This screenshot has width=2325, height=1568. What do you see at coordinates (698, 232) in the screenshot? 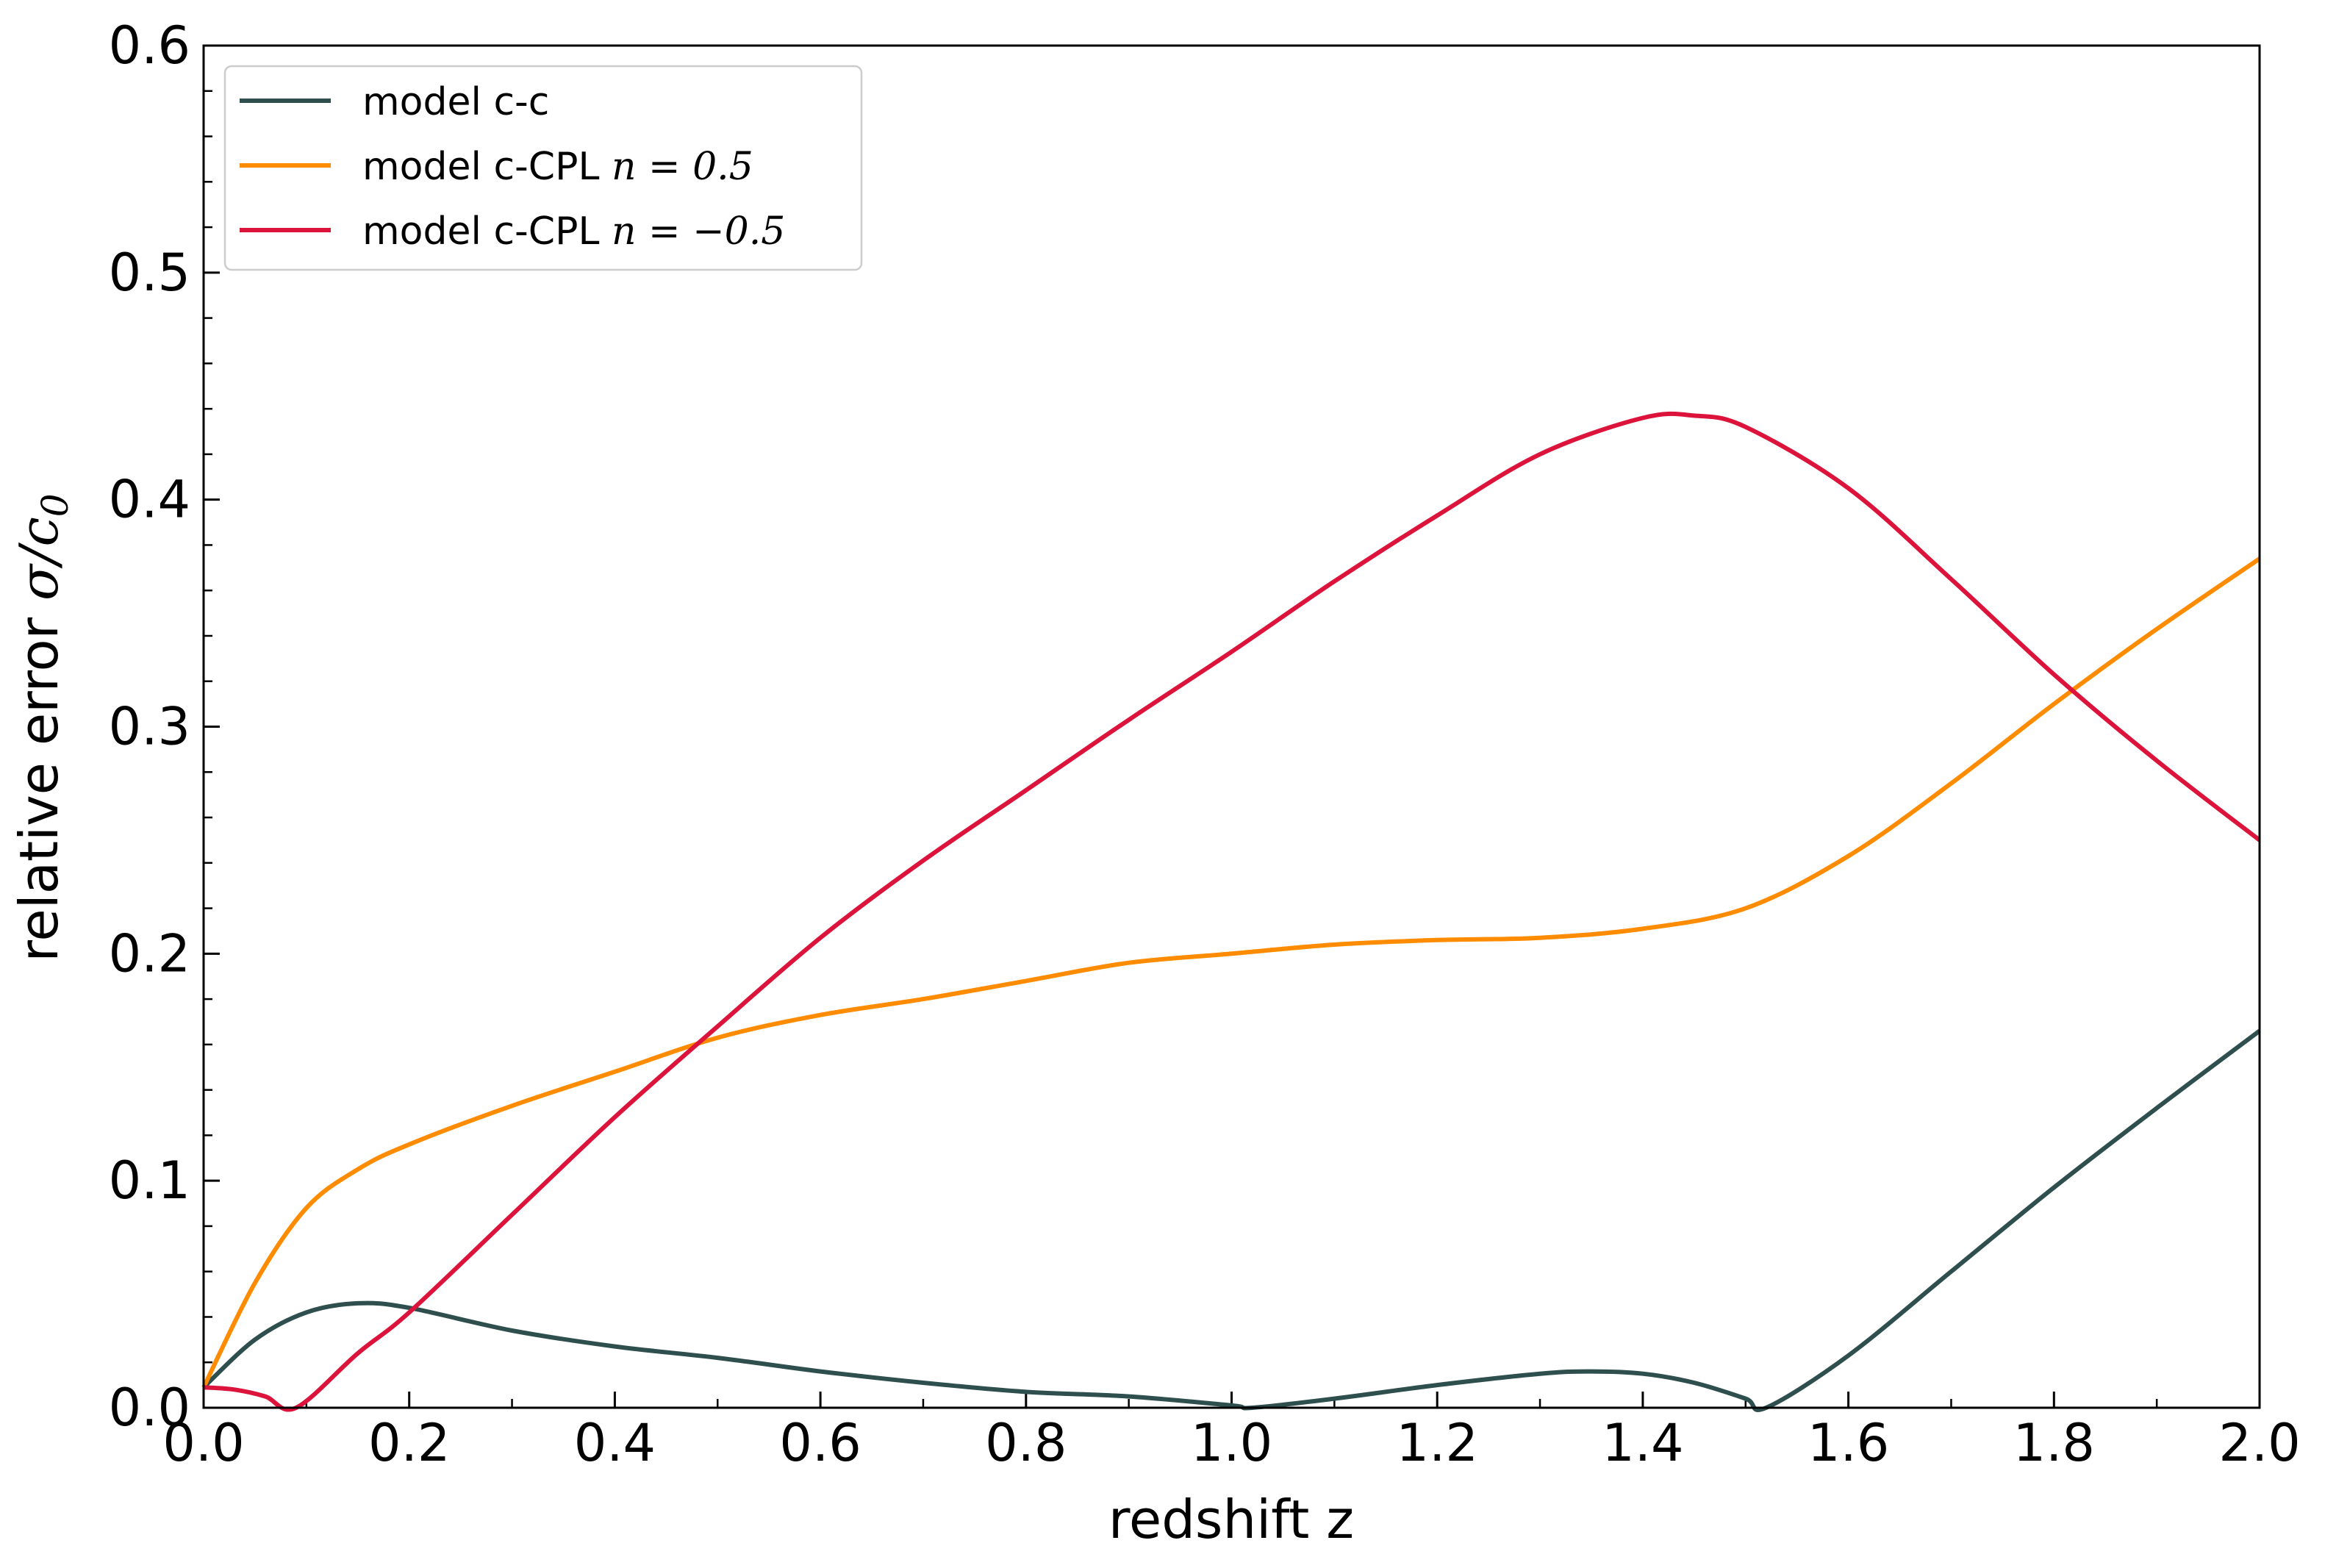
I see `legend-label-math: n = −0.5` at bounding box center [698, 232].